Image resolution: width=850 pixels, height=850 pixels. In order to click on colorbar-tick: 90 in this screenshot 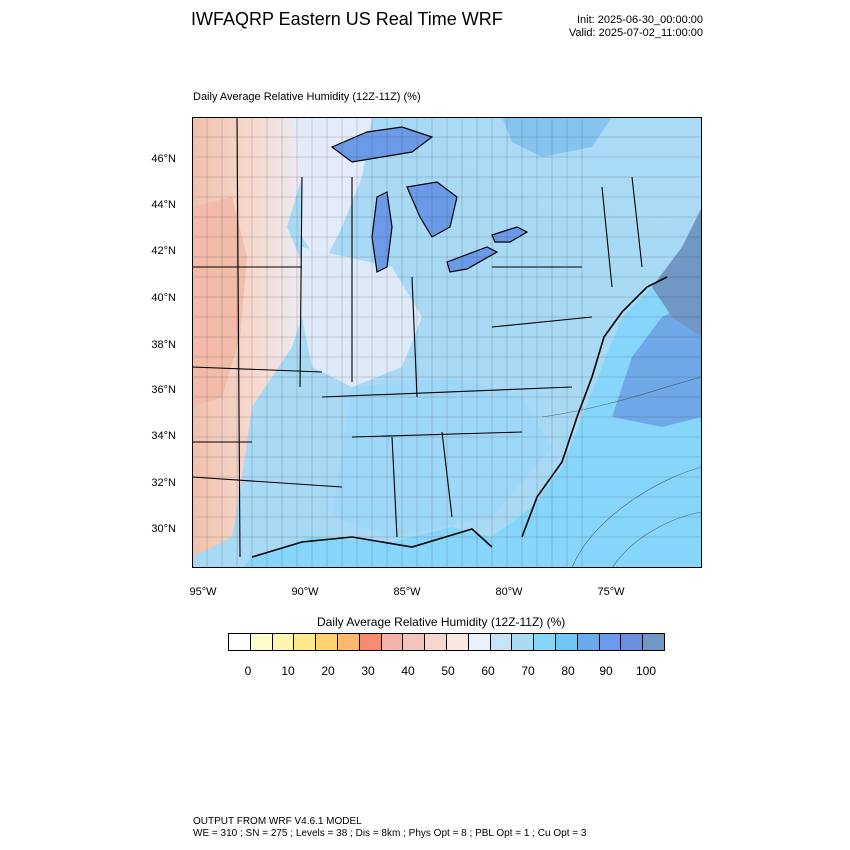, I will do `click(606, 671)`.